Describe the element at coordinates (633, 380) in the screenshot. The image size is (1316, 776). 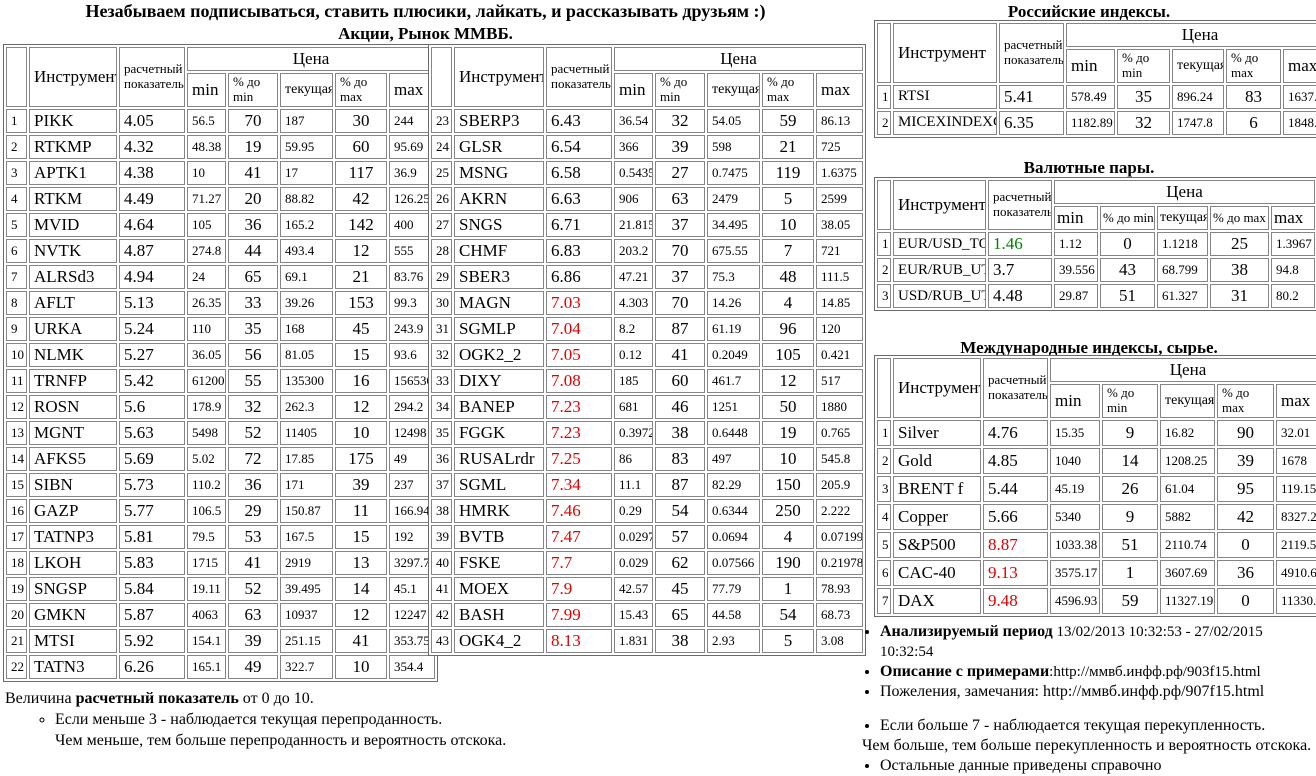
I see `min-cell: 185` at that location.